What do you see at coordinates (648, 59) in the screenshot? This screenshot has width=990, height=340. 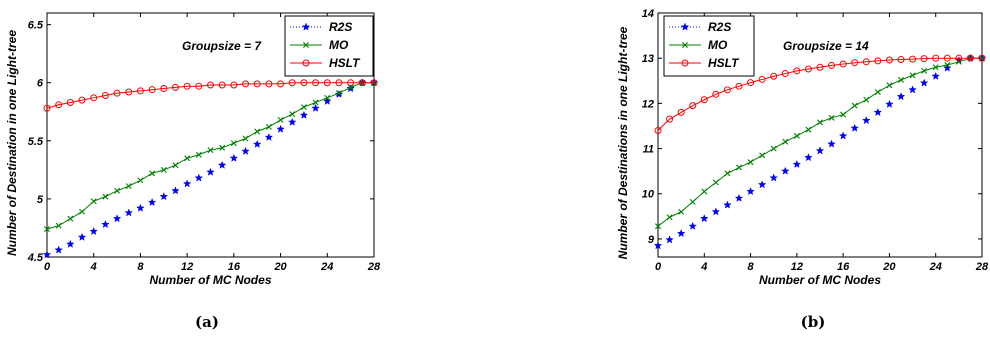 I see `y-tick-label: 13` at bounding box center [648, 59].